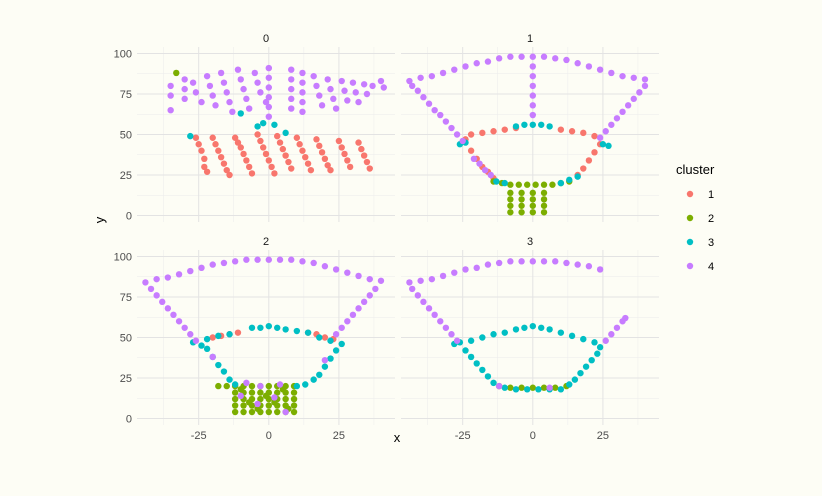  I want to click on x-tick-label: 25, so click(339, 436).